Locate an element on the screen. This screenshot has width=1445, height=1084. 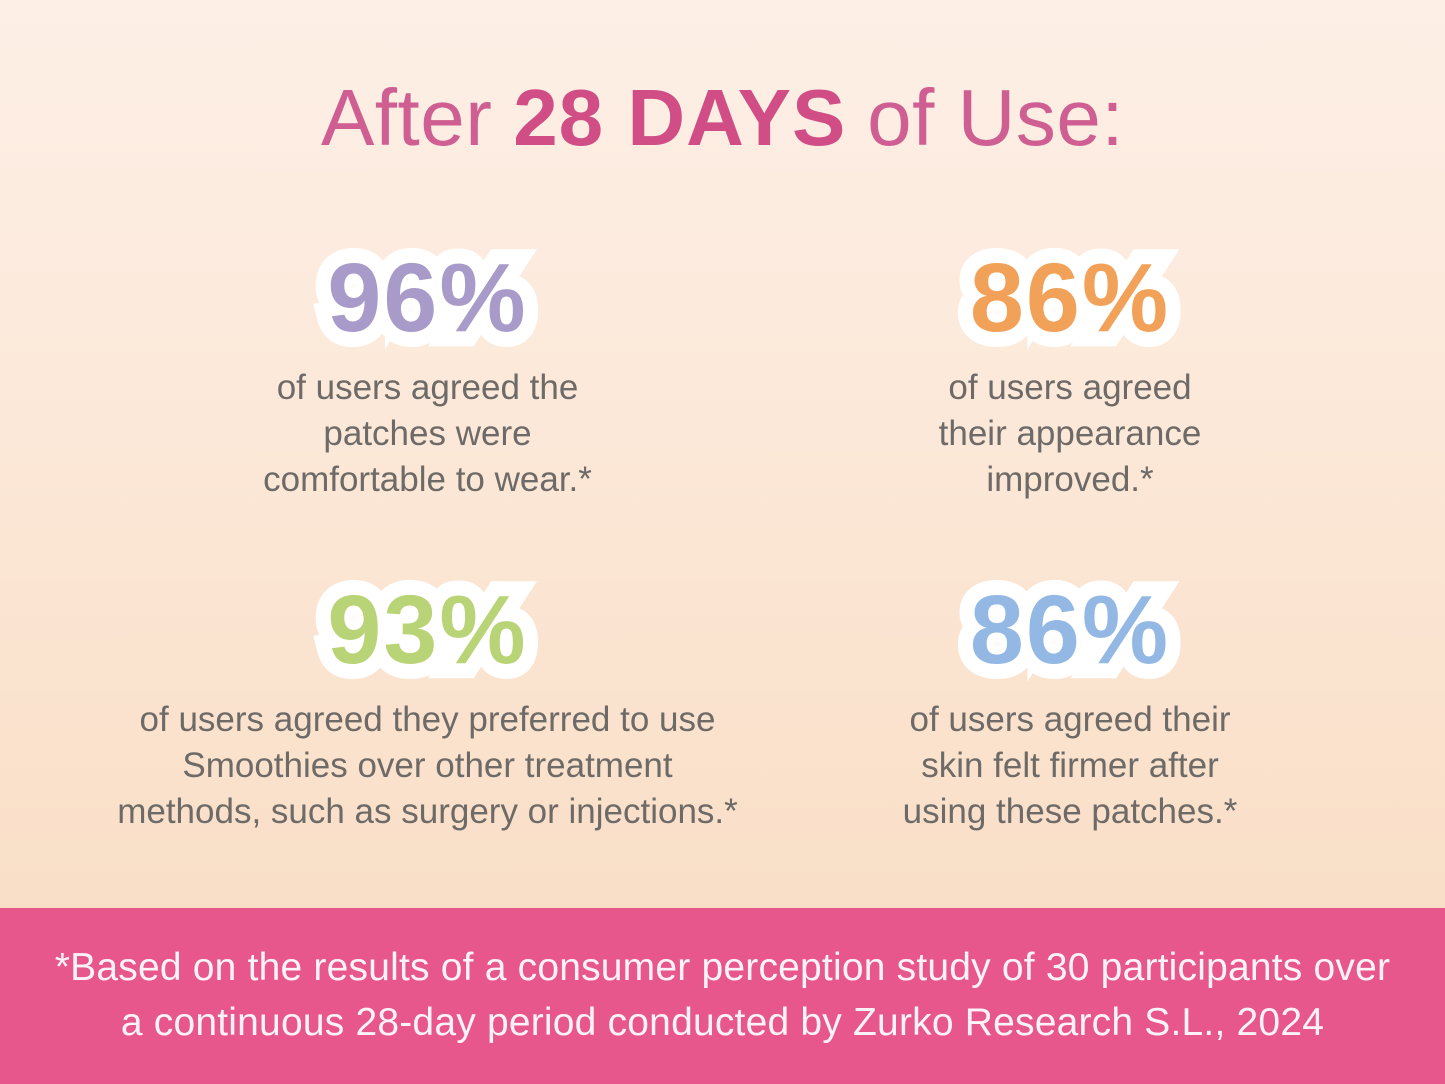
stat-appearance-percentage-value: 86% is located at coordinates (1070, 297).